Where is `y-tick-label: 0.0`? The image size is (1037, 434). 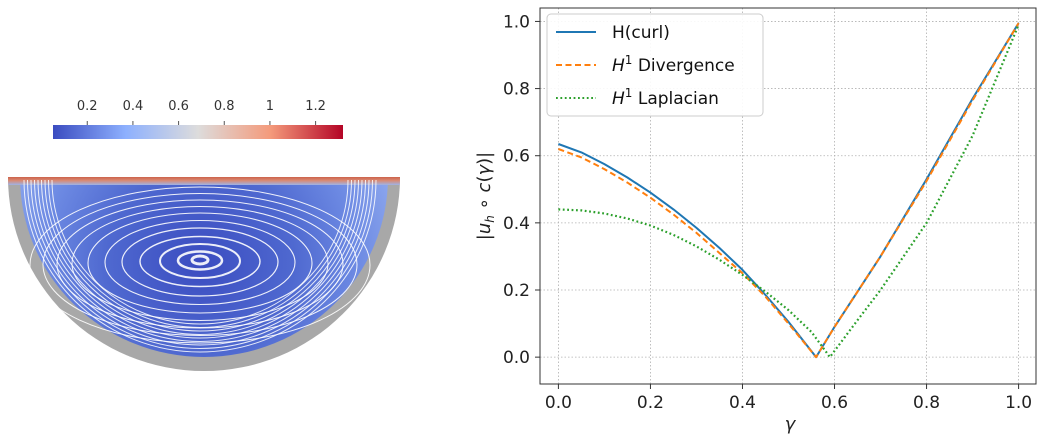
y-tick-label: 0.0 is located at coordinates (516, 358).